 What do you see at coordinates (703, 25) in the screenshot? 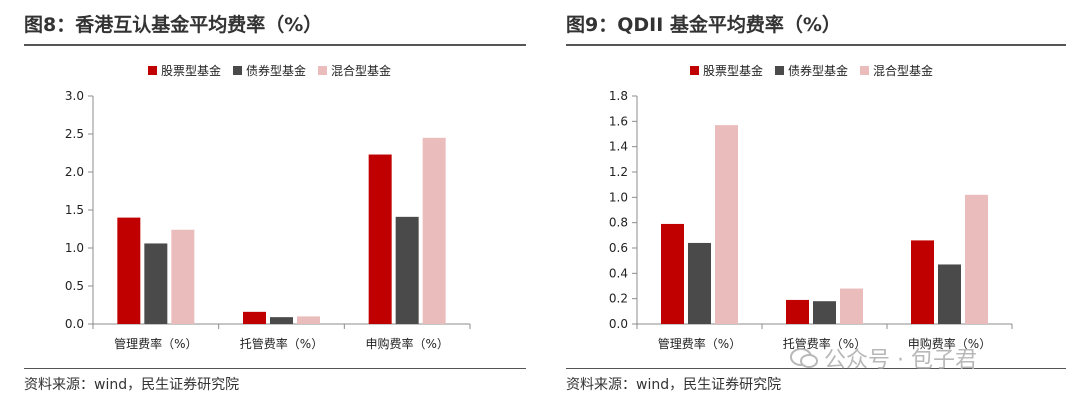
I see `chart-title: 图9：QDII 基金平均费率（%）` at bounding box center [703, 25].